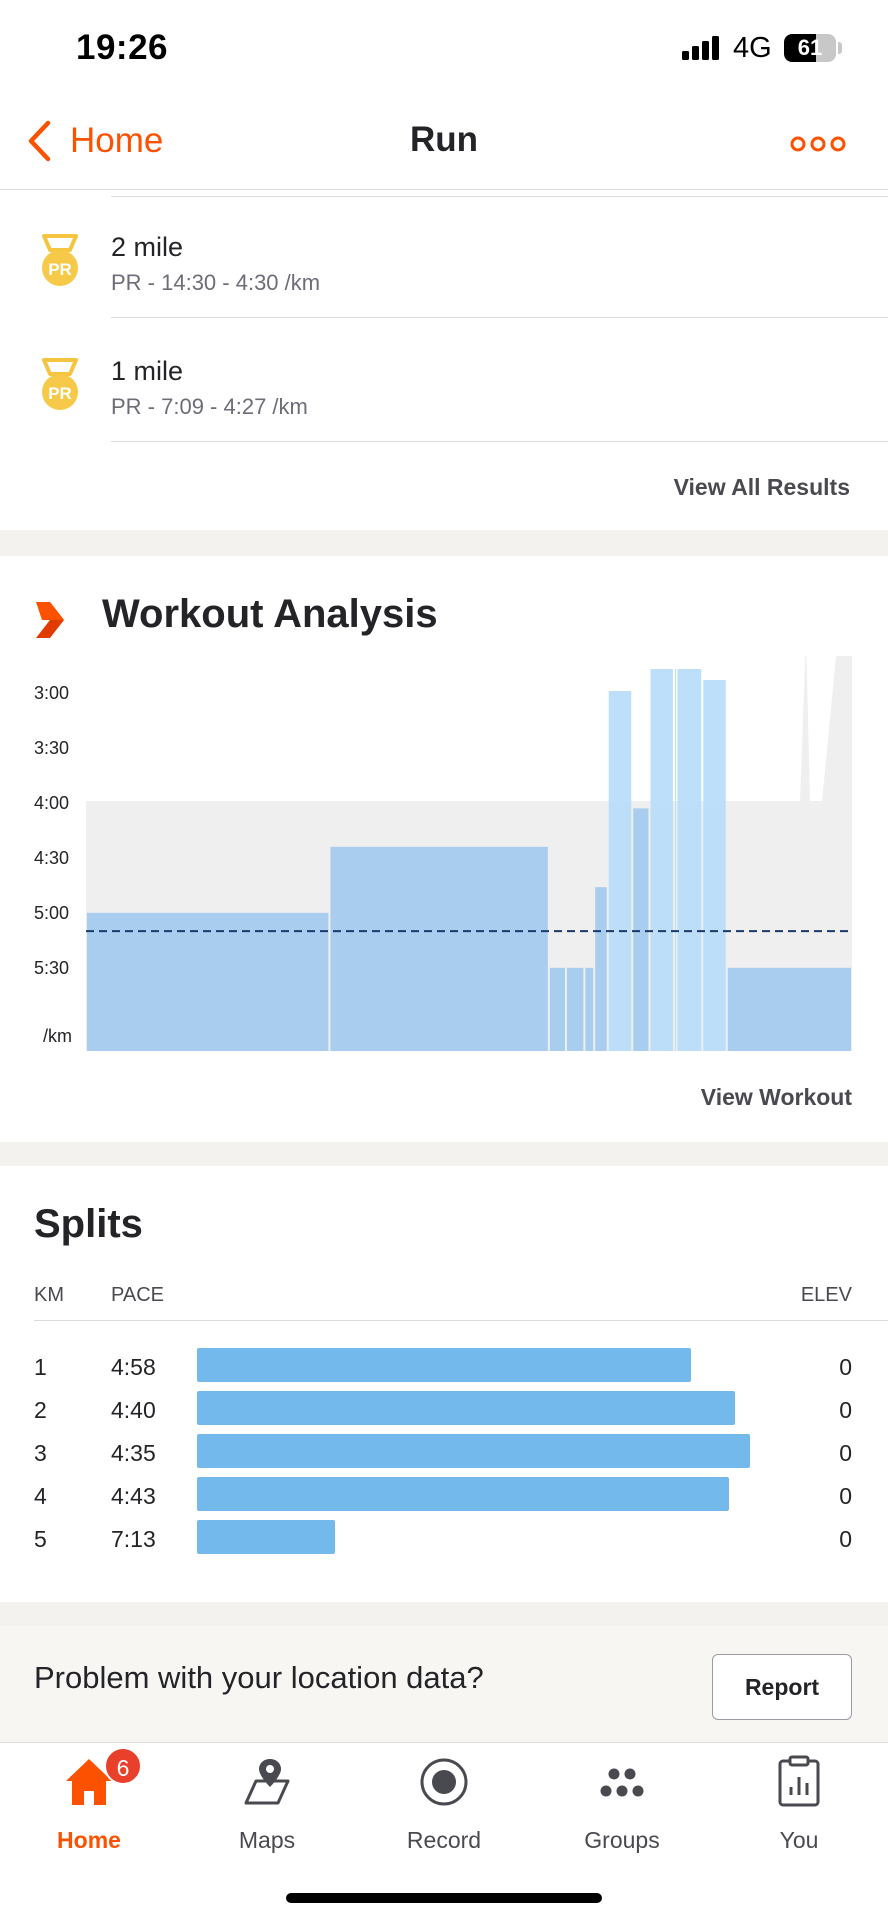  Describe the element at coordinates (444, 1898) in the screenshot. I see `home-indicator` at that location.